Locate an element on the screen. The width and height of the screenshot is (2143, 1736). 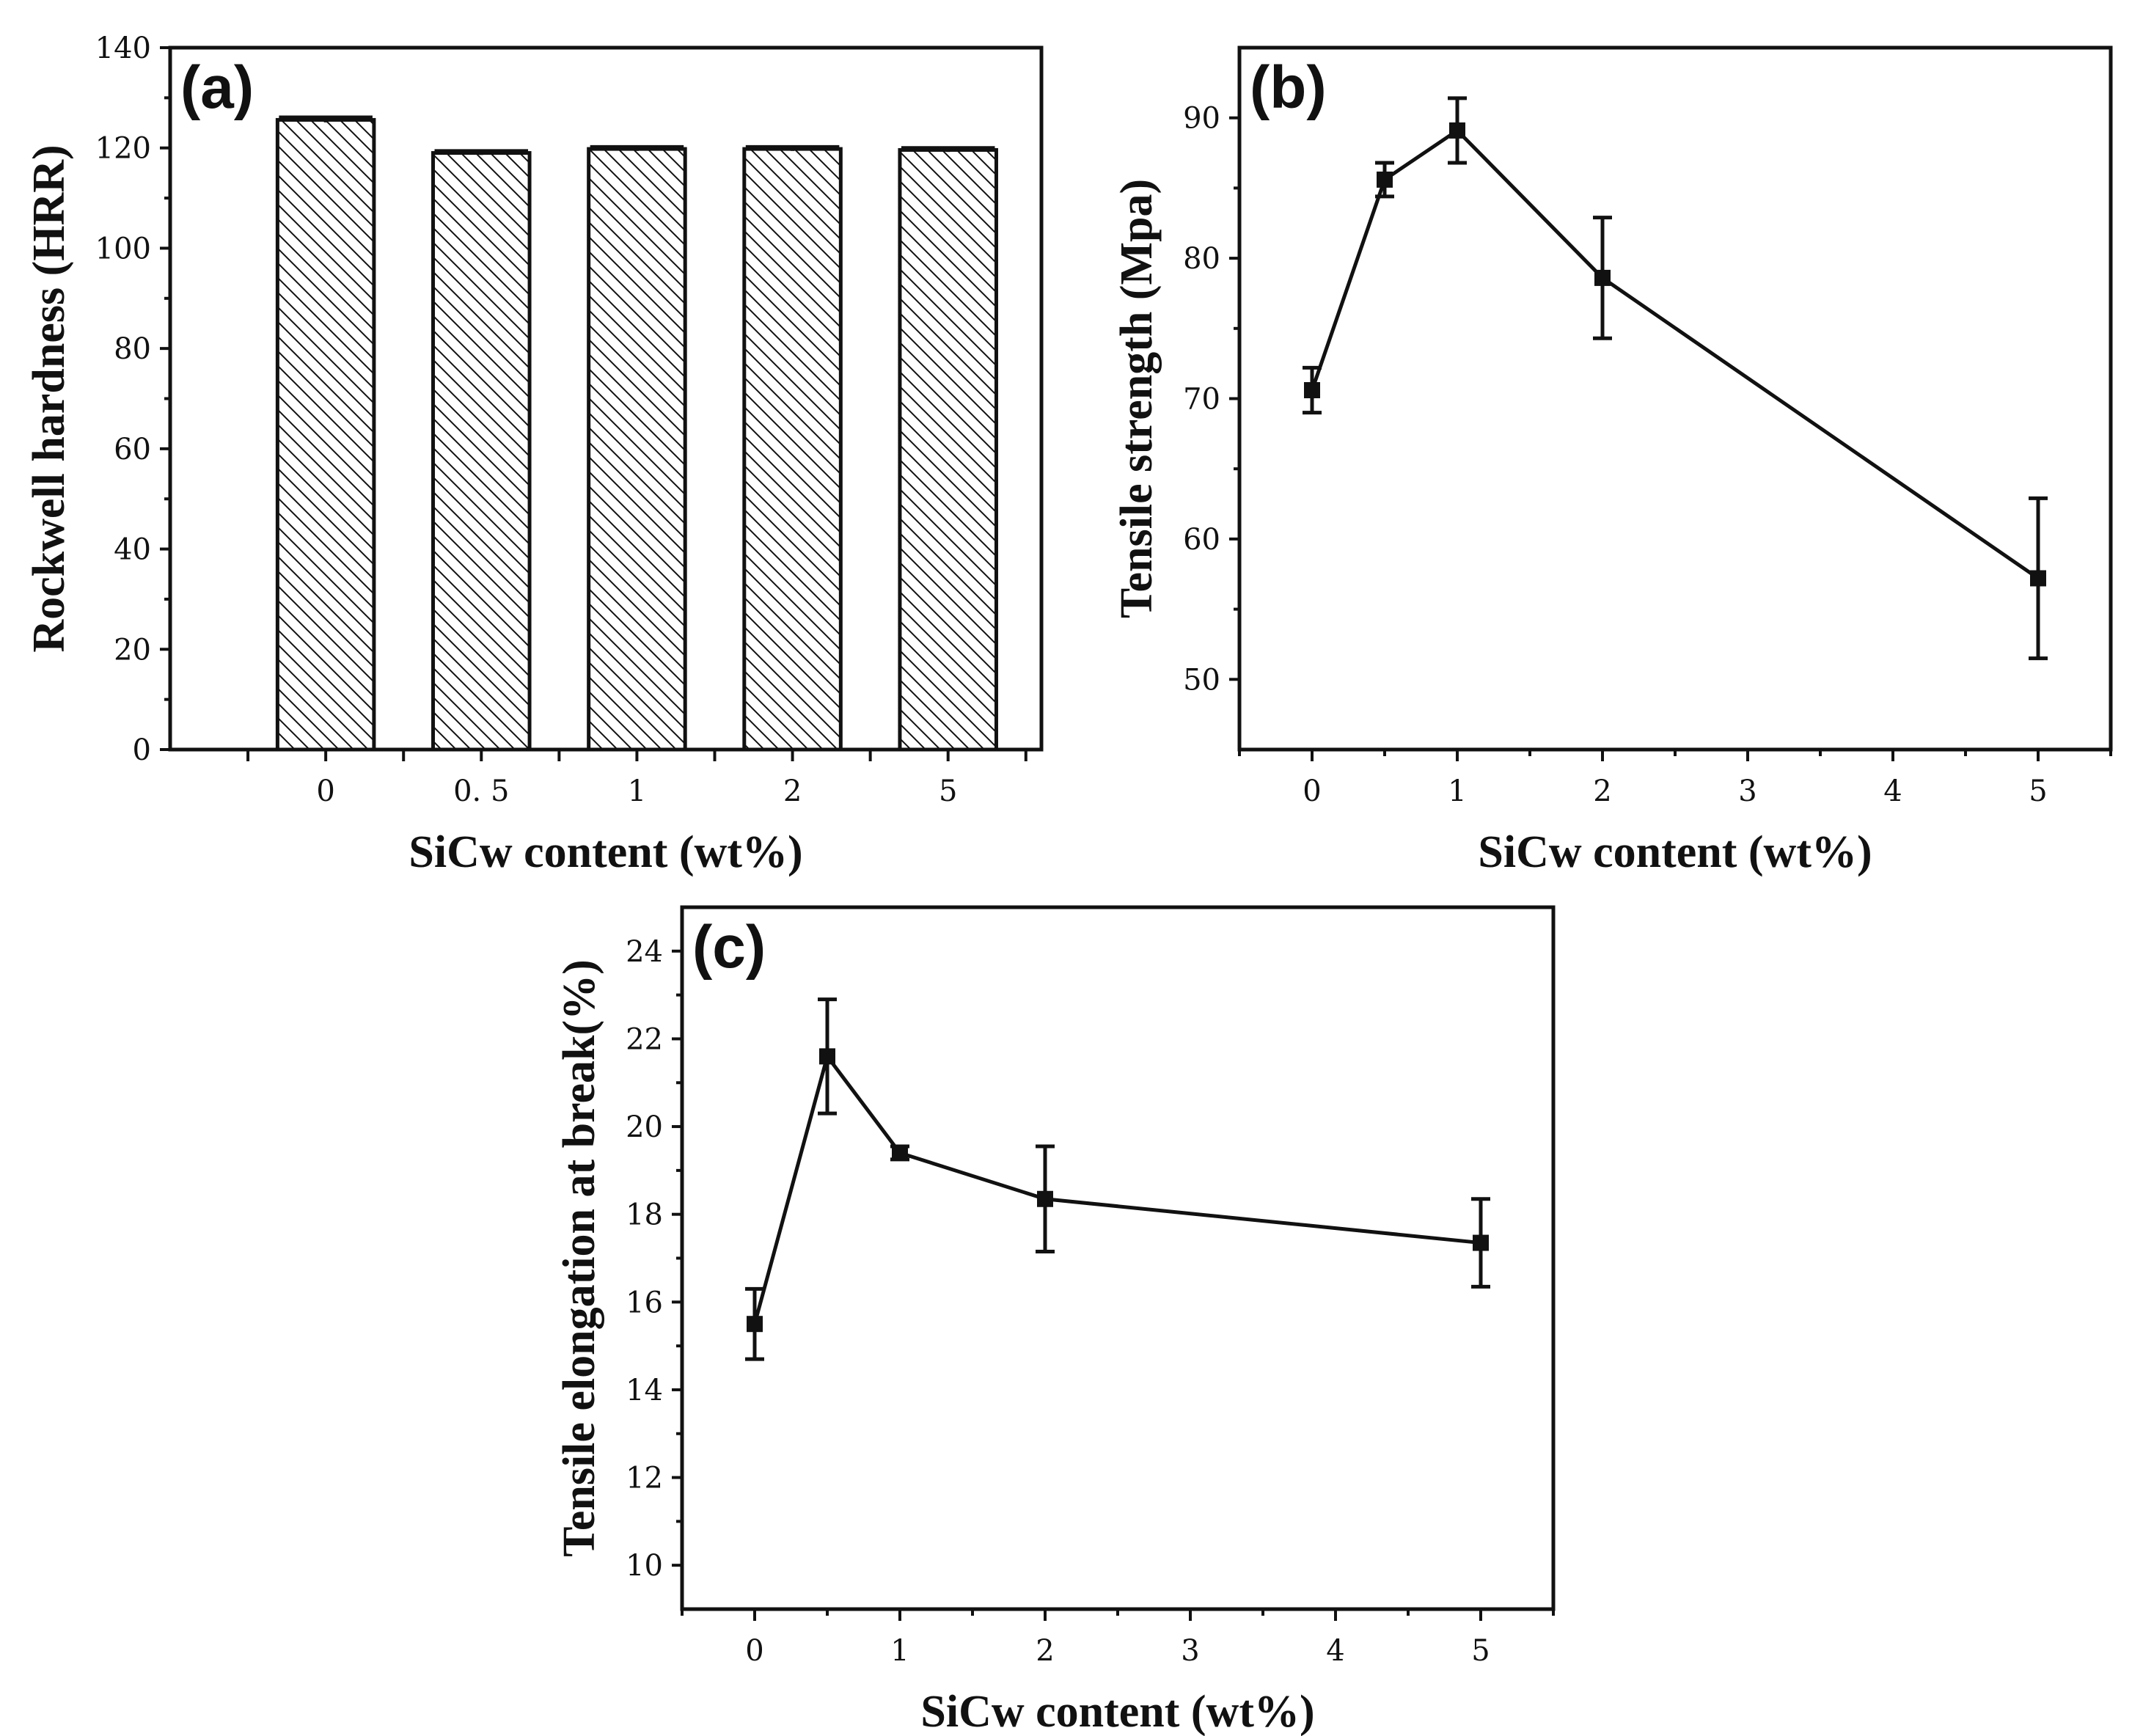
panel-a-y-tick-label: 20 is located at coordinates (132, 650).